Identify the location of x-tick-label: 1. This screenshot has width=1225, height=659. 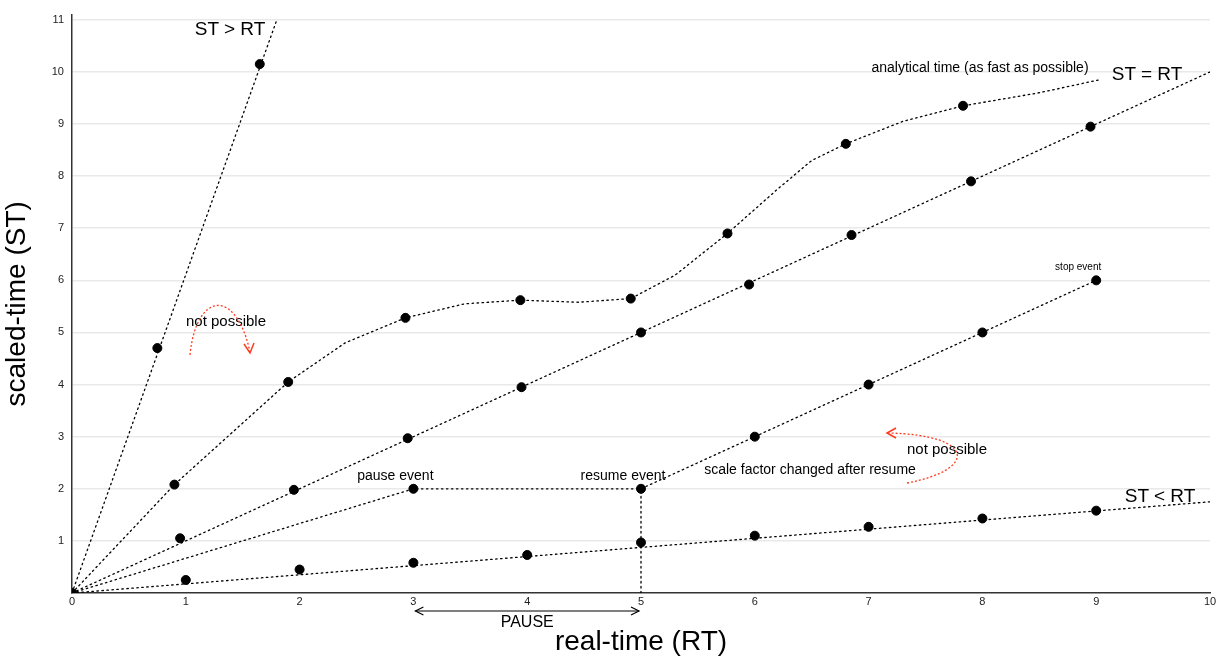
(185, 600).